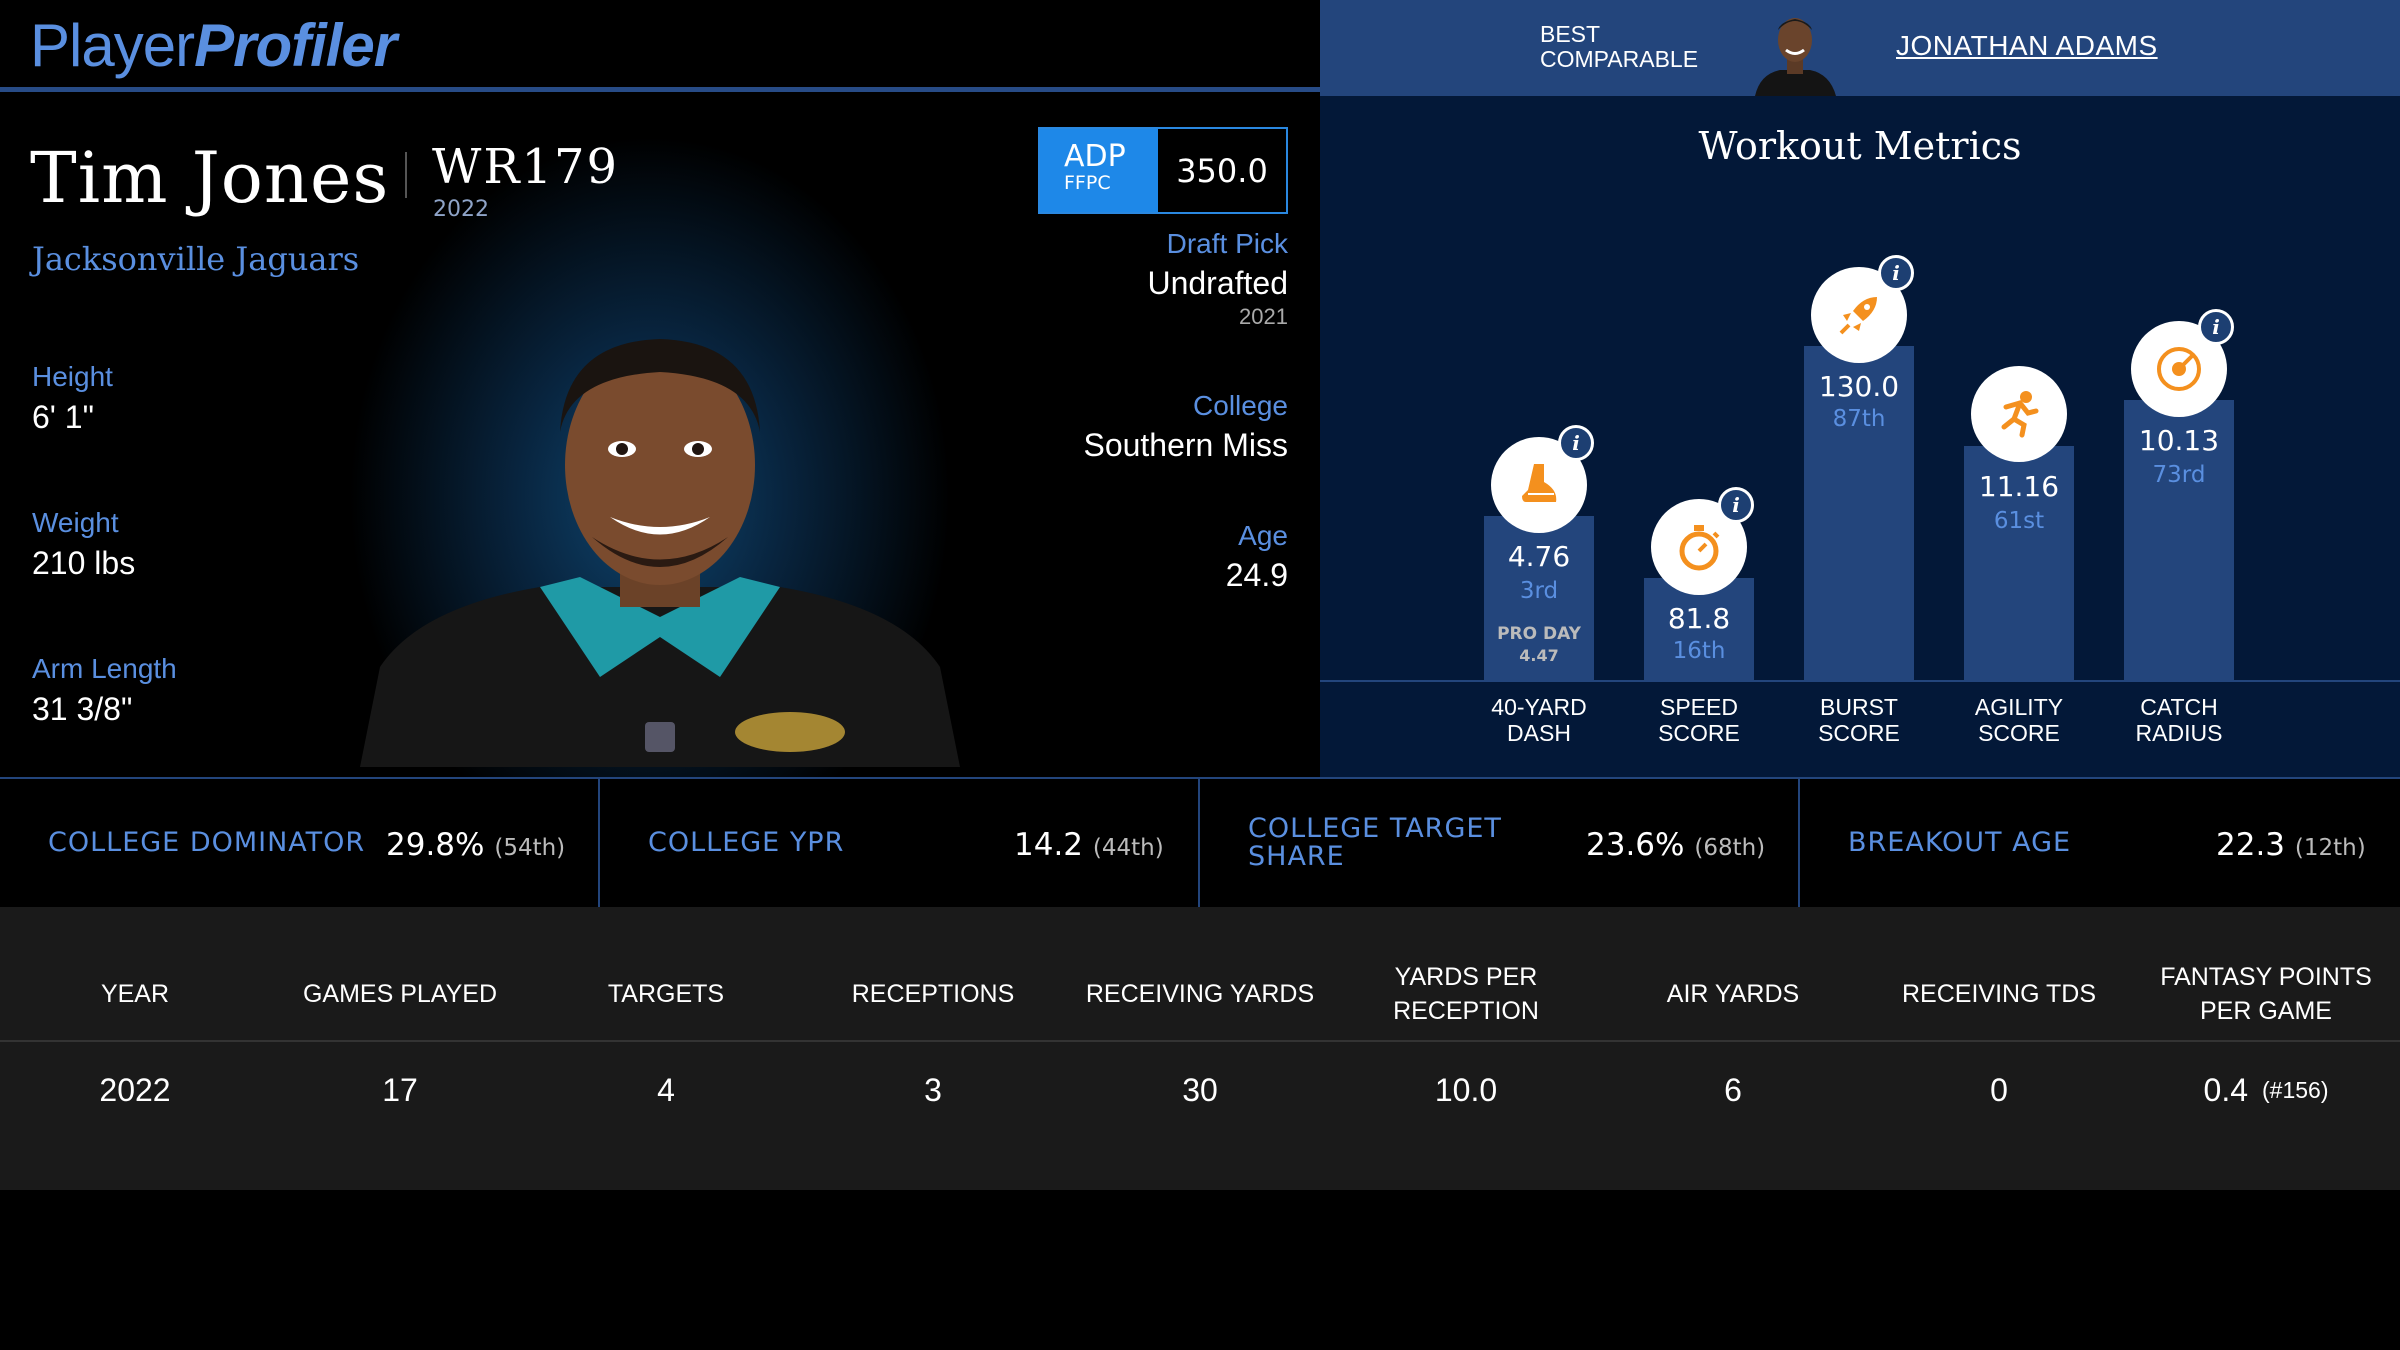 The width and height of the screenshot is (2400, 1350). What do you see at coordinates (1733, 994) in the screenshot?
I see `col-header-air-yards: AIR YARDS` at bounding box center [1733, 994].